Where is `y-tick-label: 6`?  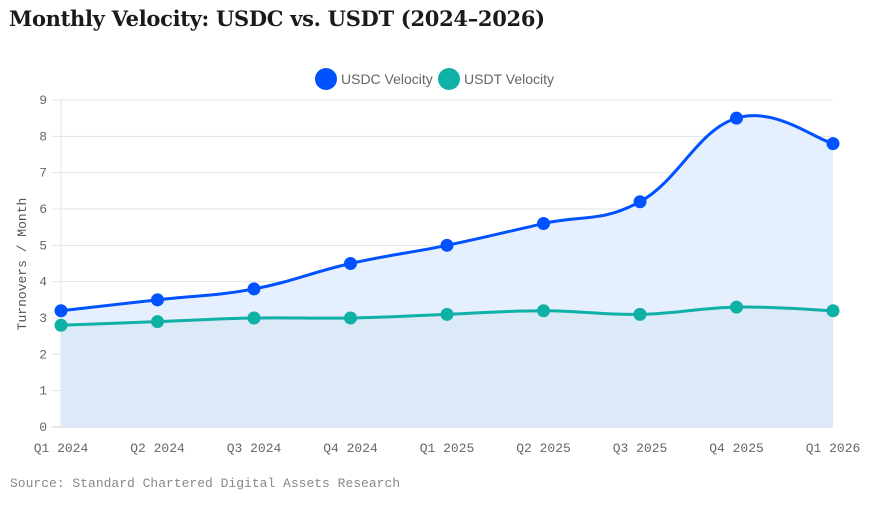 y-tick-label: 6 is located at coordinates (43, 209).